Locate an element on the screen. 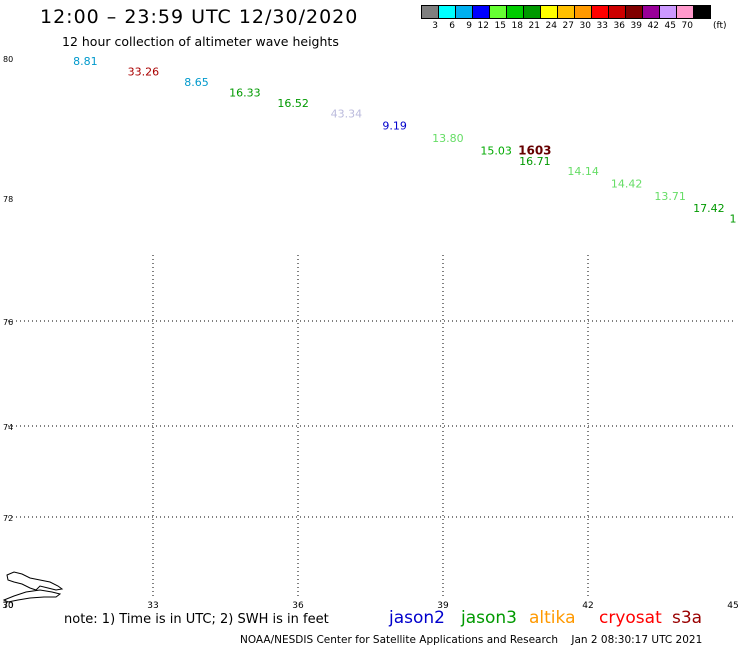 This screenshot has width=740, height=650. legend-value: 30 is located at coordinates (585, 26).